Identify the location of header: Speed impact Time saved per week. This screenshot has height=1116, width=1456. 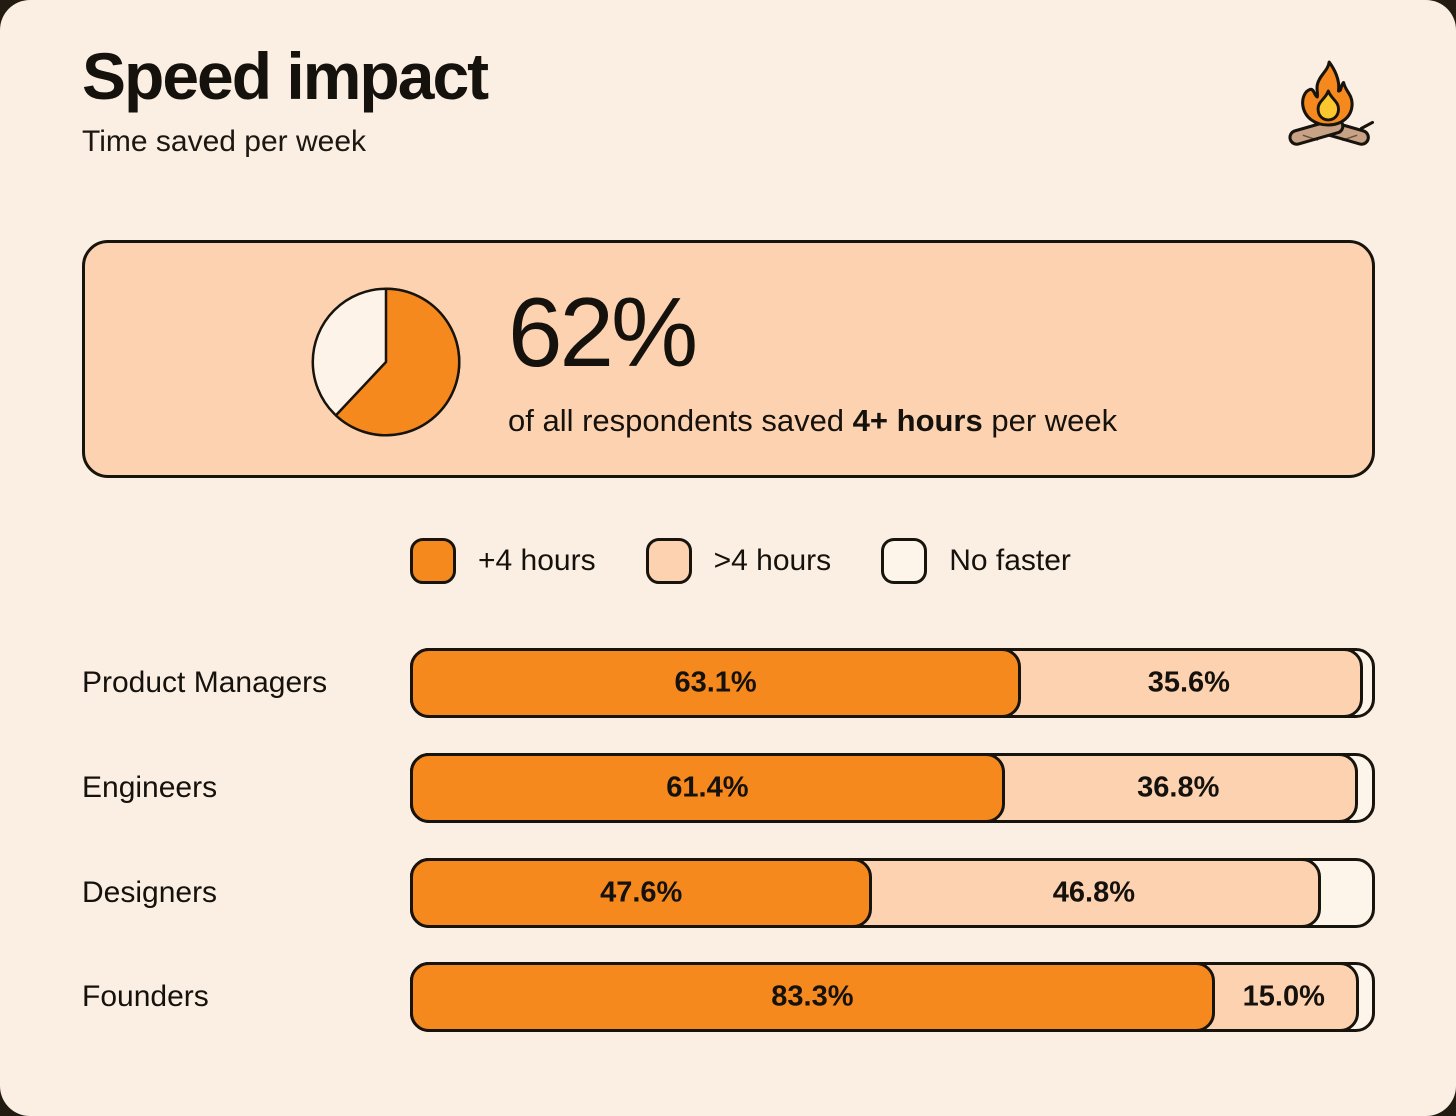
(285, 99).